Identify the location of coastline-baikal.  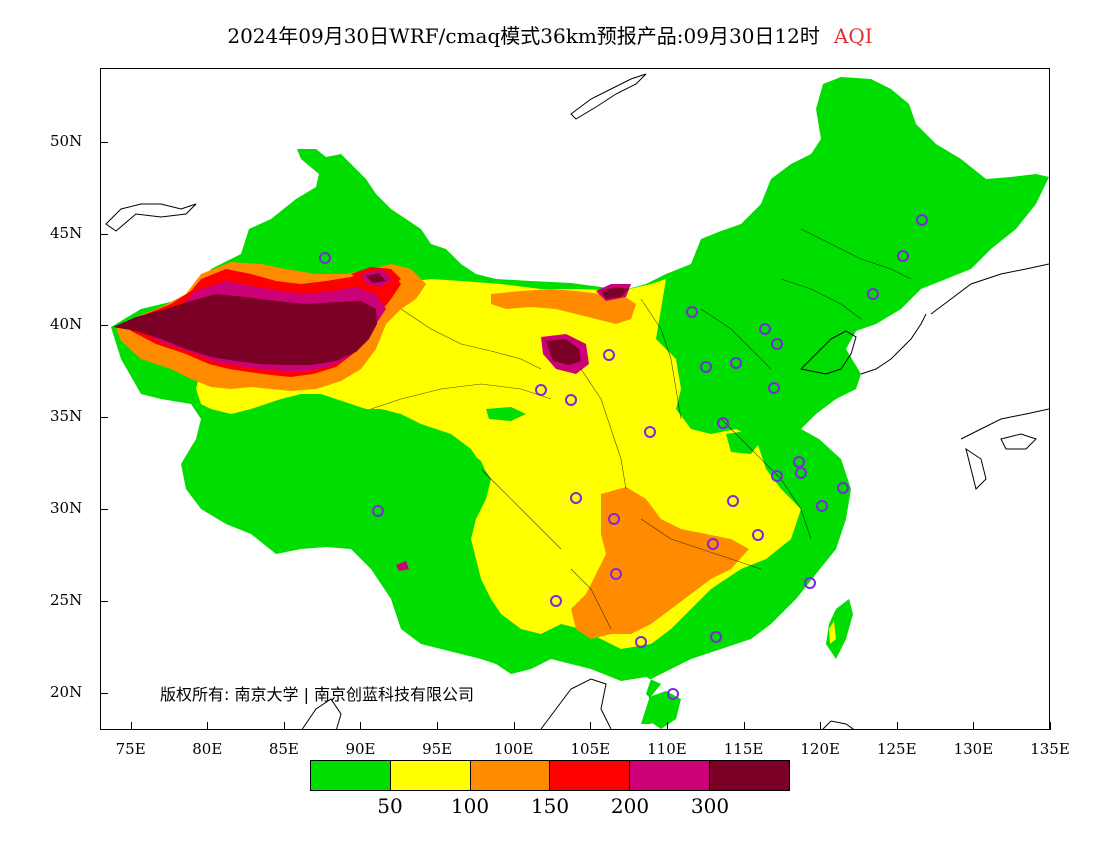
(608, 96).